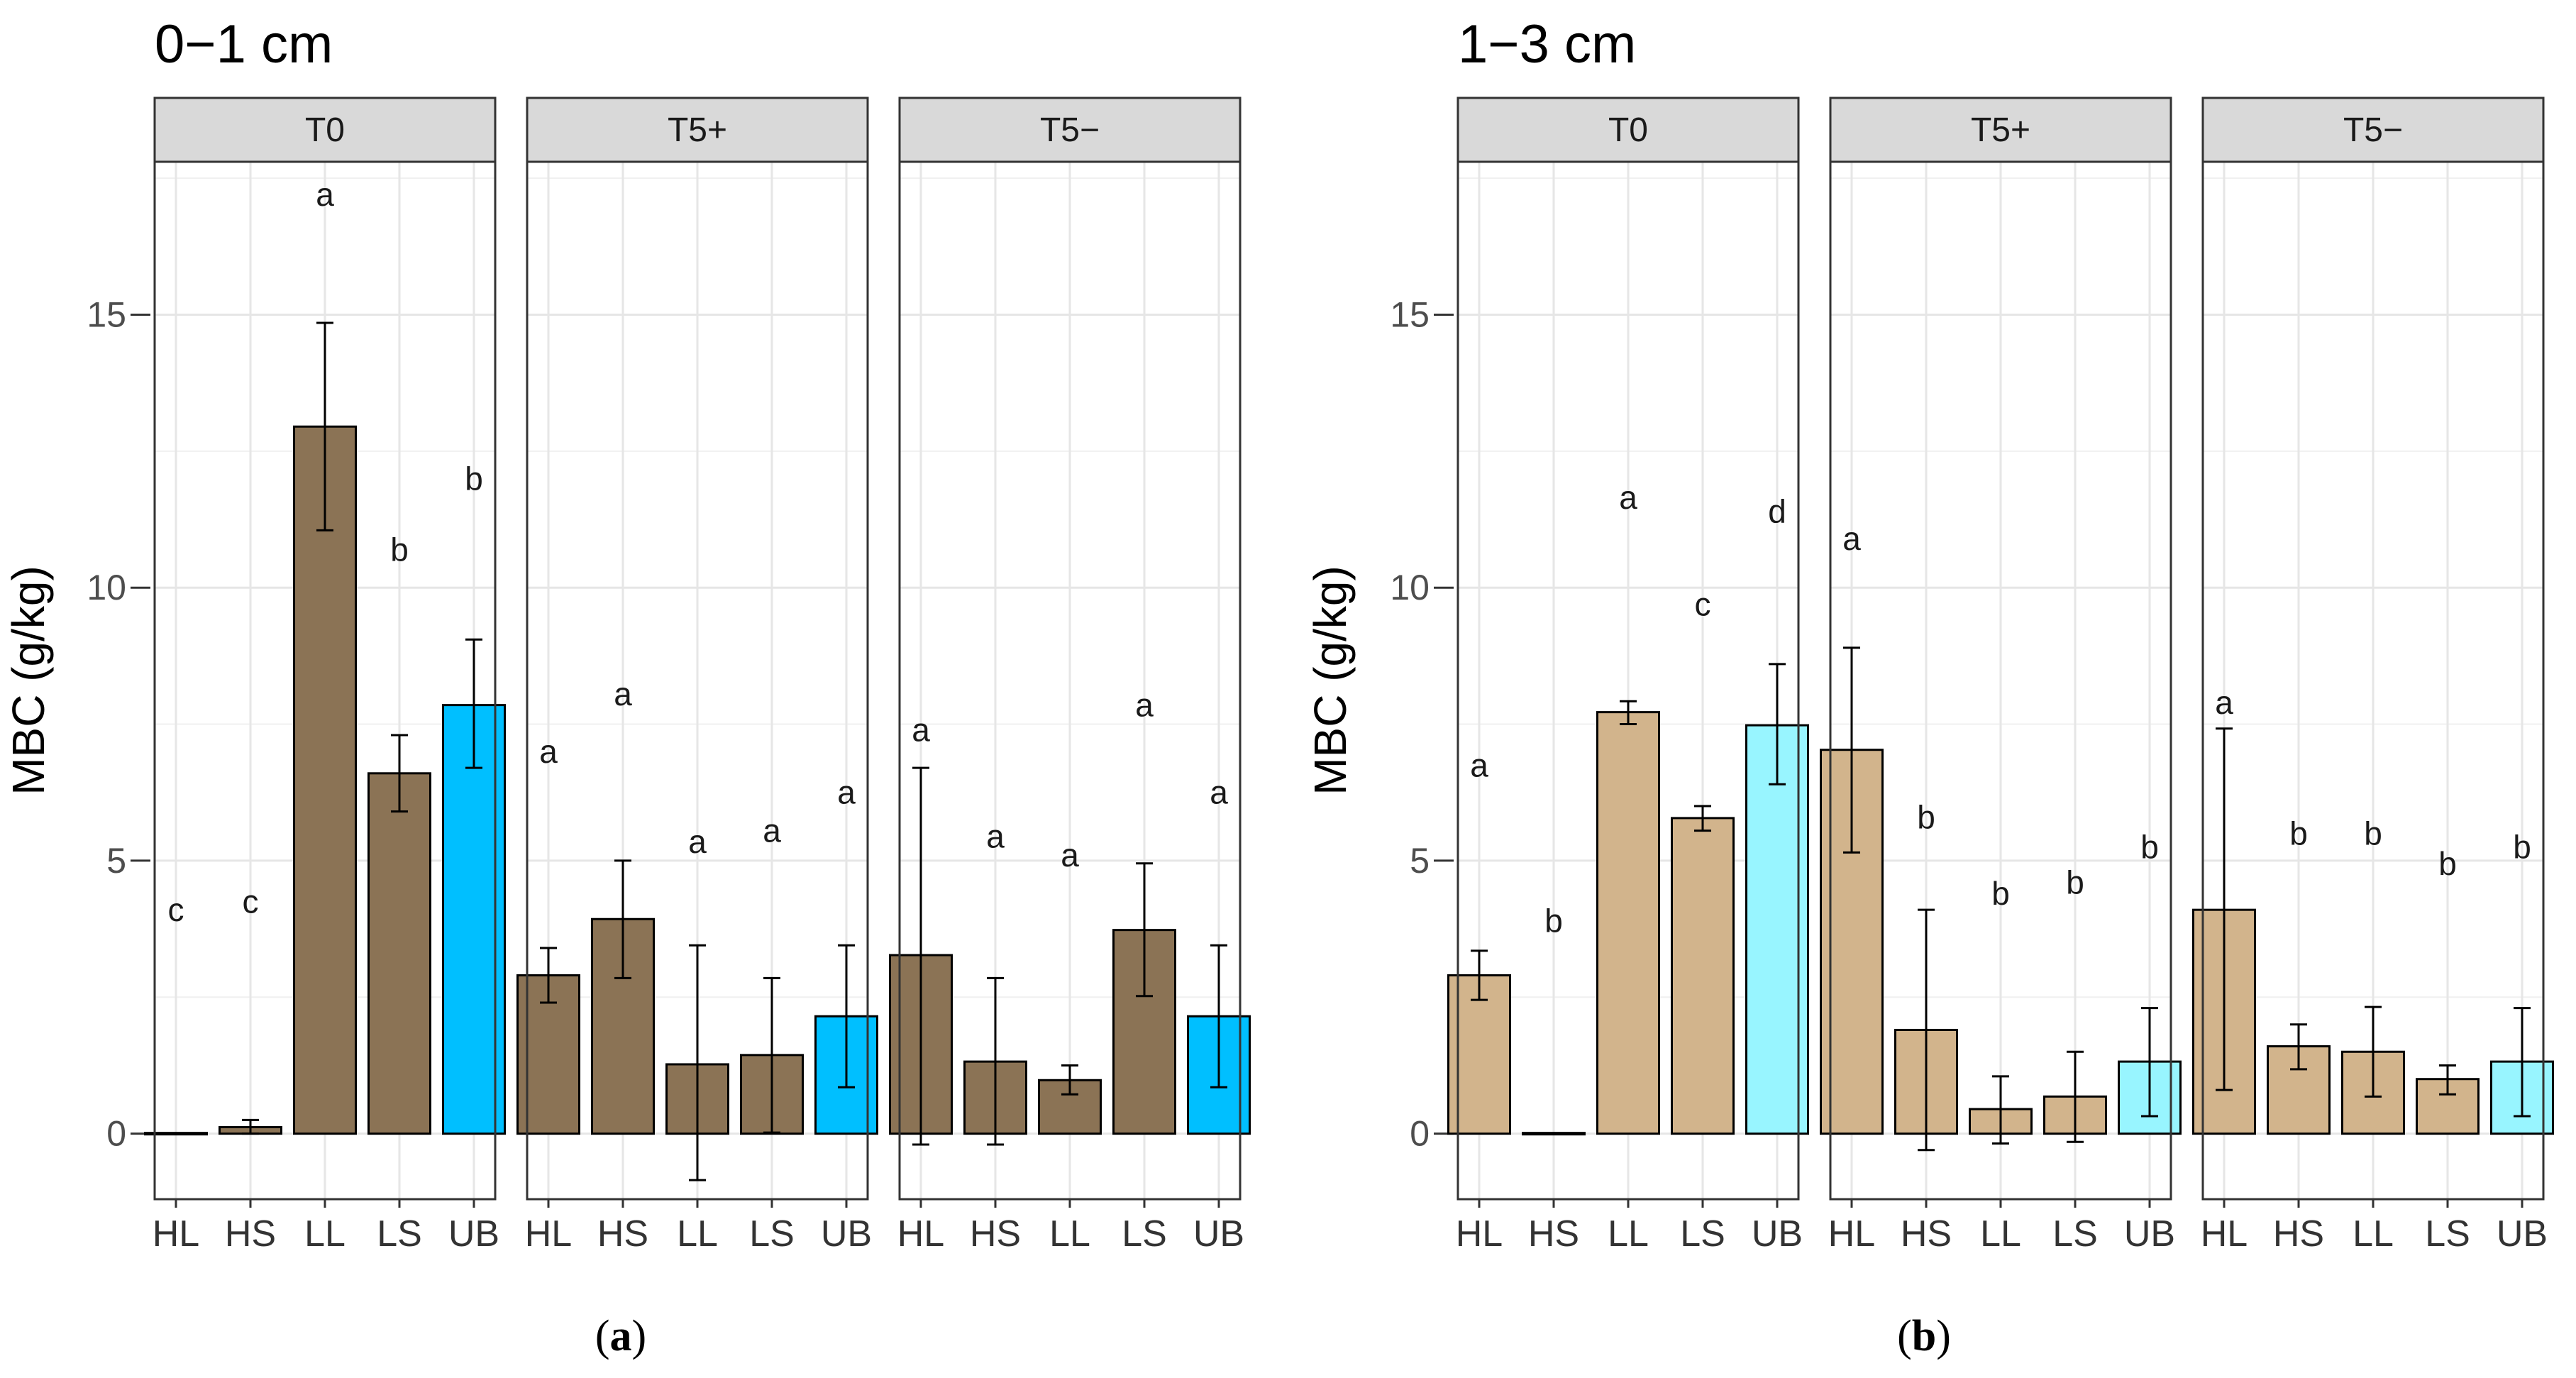 The width and height of the screenshot is (2576, 1378). Describe the element at coordinates (697, 676) in the screenshot. I see `facet-T5+: T5+ a a a a a HL HS LL LS UB` at that location.